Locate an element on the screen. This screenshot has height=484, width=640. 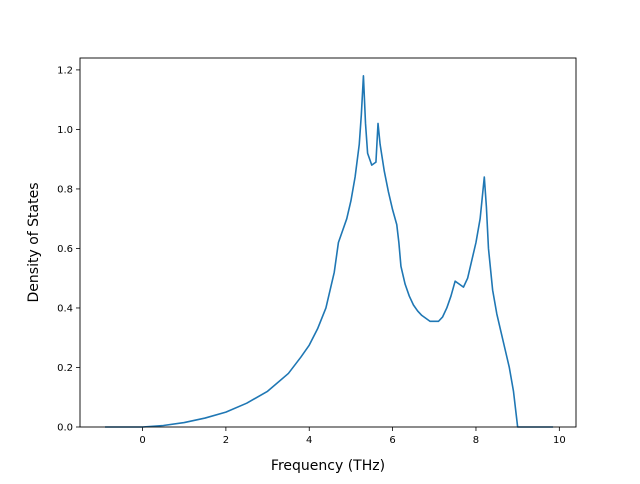
y-axis-label: Density of States is located at coordinates (34, 243).